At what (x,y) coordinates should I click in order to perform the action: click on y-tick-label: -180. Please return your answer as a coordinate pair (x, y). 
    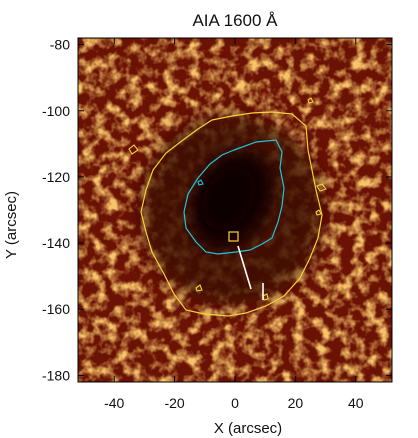
    Looking at the image, I should click on (56, 375).